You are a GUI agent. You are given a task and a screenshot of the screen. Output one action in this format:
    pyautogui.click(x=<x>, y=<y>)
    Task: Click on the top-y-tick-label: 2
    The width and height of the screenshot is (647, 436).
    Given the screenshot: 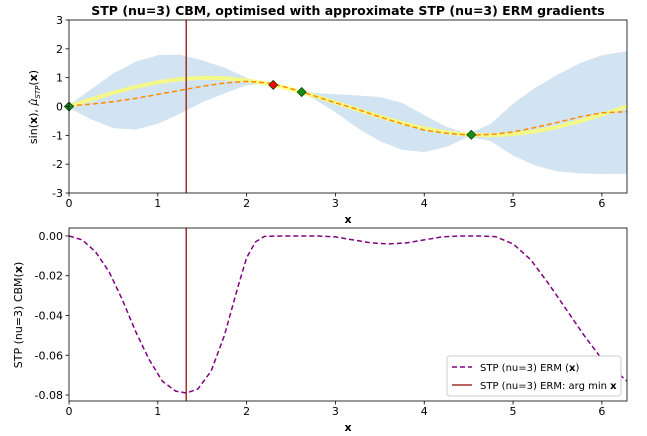 What is the action you would take?
    pyautogui.click(x=59, y=49)
    